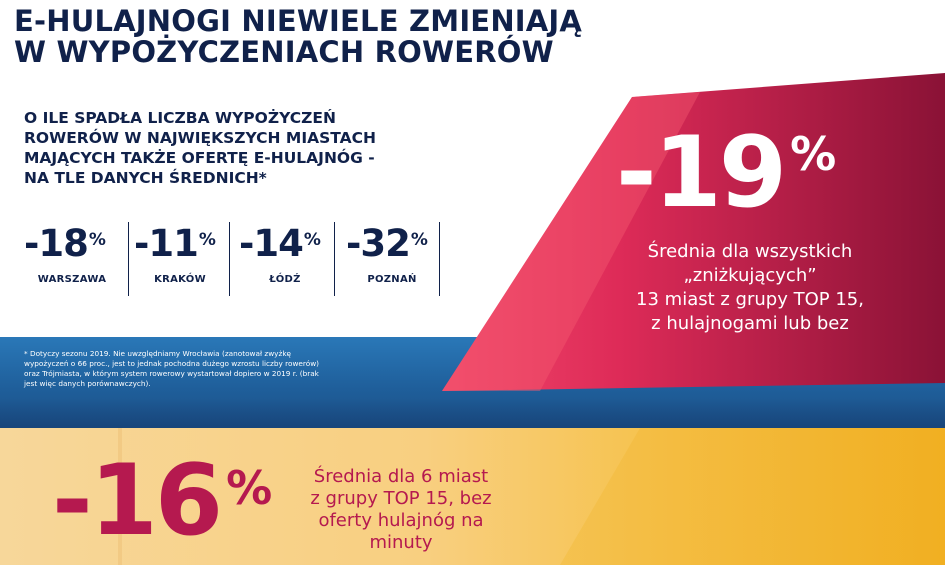  Describe the element at coordinates (401, 542) in the screenshot. I see `description-line: minuty` at that location.